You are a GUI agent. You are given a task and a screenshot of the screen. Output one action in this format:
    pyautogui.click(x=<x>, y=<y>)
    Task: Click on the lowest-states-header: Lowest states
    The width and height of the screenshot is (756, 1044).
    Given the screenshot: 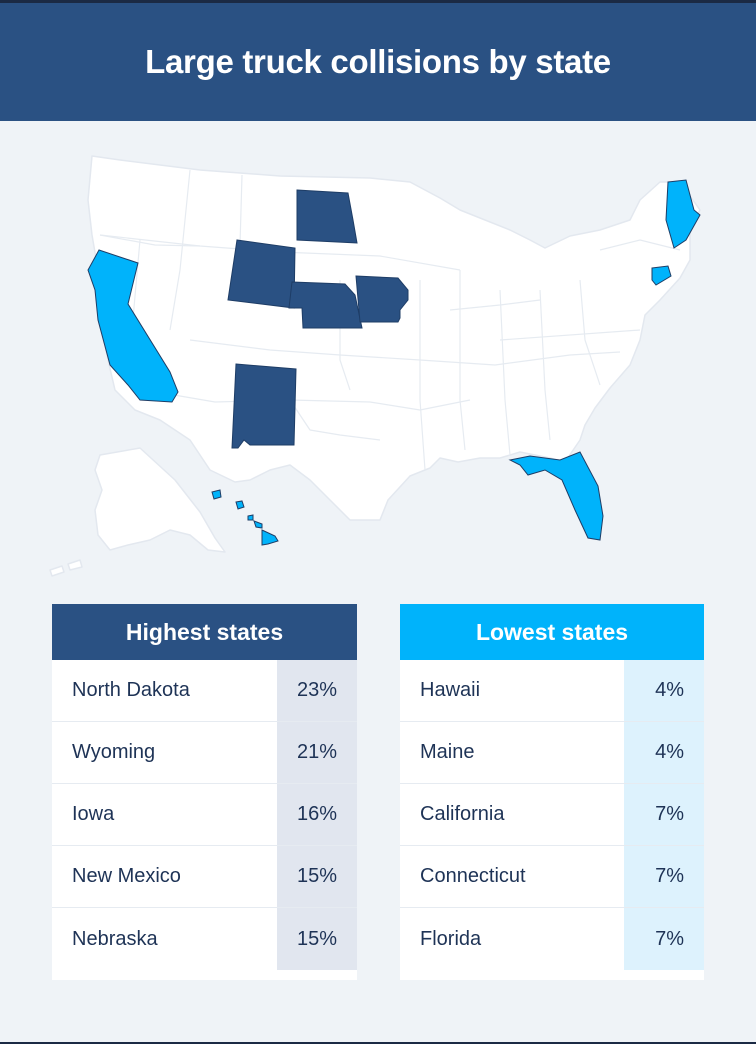 What is the action you would take?
    pyautogui.click(x=552, y=632)
    